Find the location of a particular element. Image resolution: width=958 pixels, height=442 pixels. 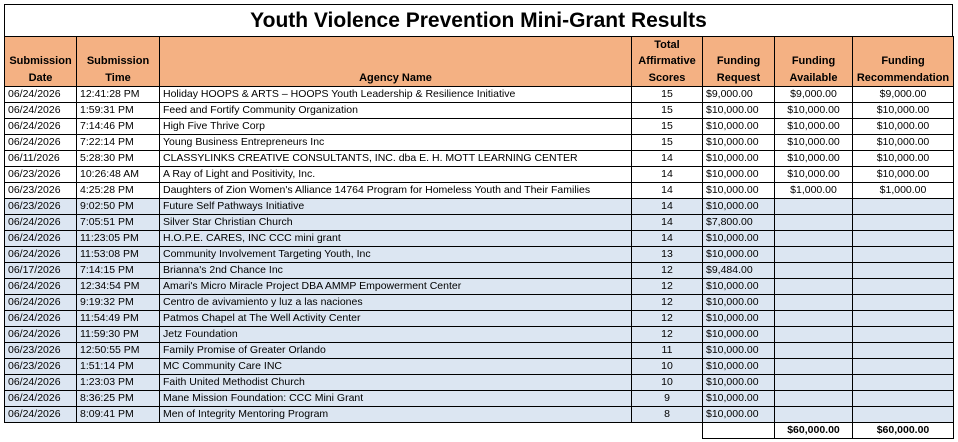

submission-time-cell: 8:36:25 PM is located at coordinates (118, 398).